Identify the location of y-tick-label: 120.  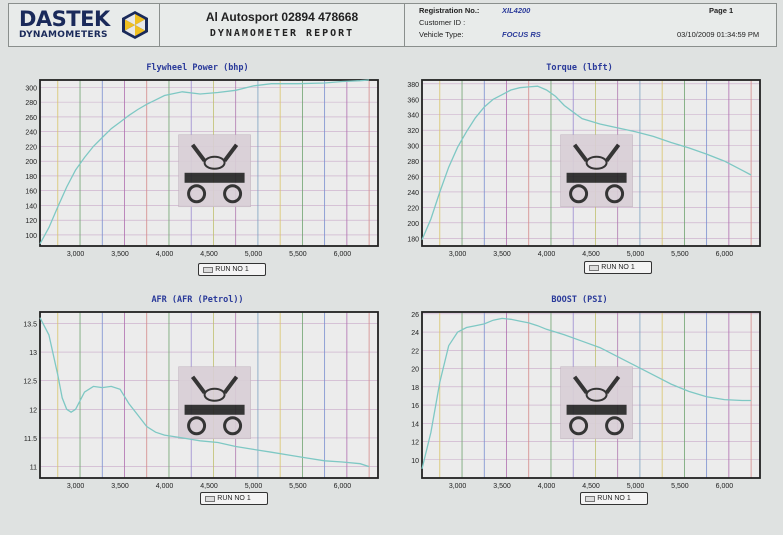
(31, 221).